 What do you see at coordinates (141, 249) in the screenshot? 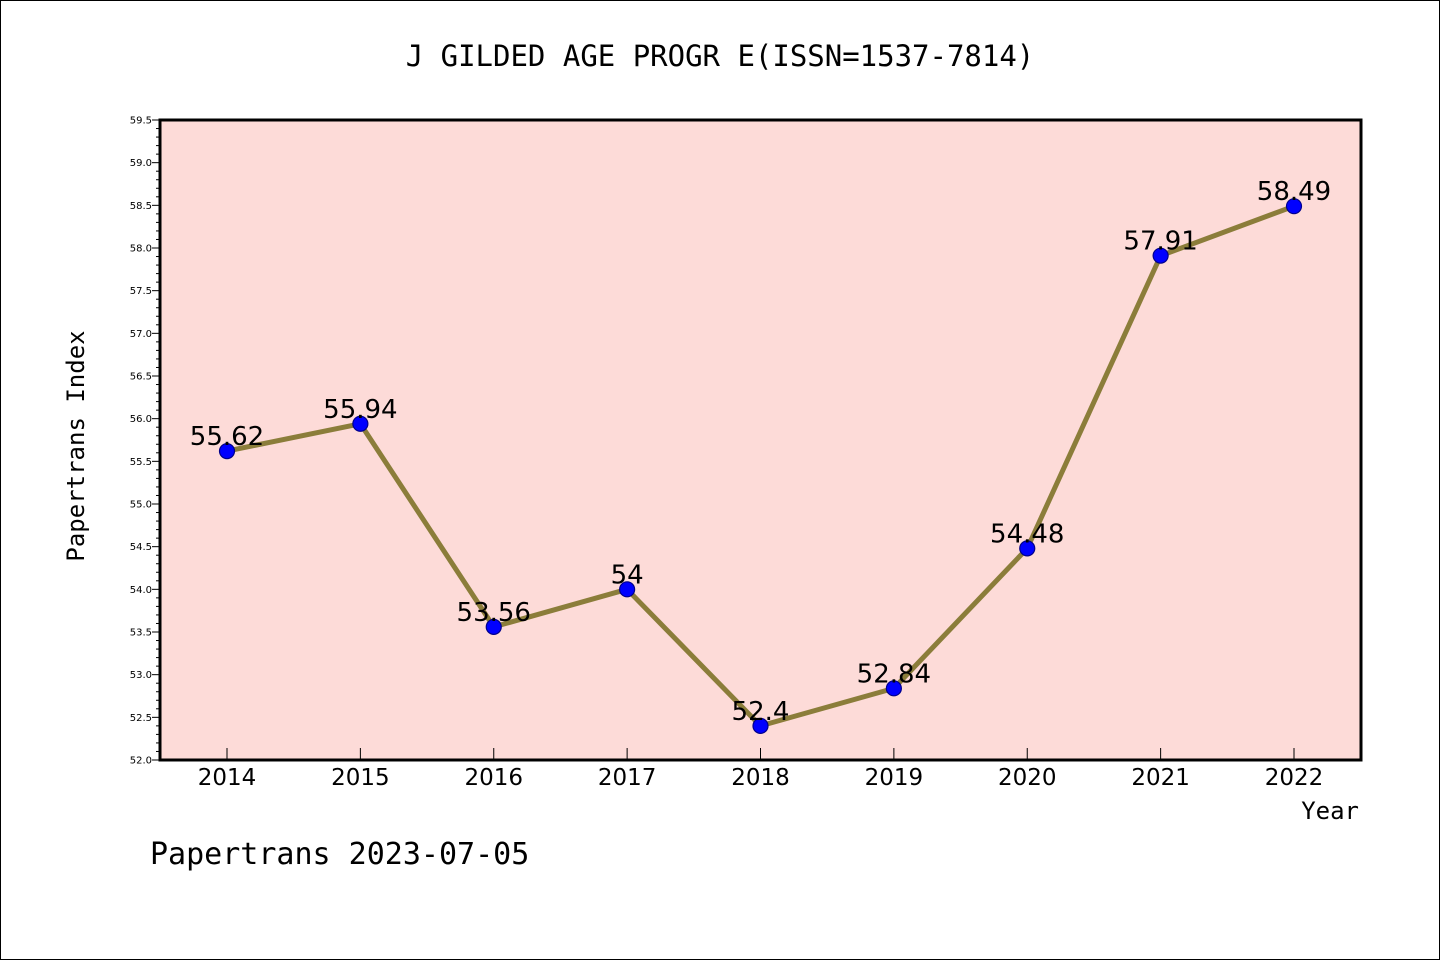
I see `y-tick-label: 58.0` at bounding box center [141, 249].